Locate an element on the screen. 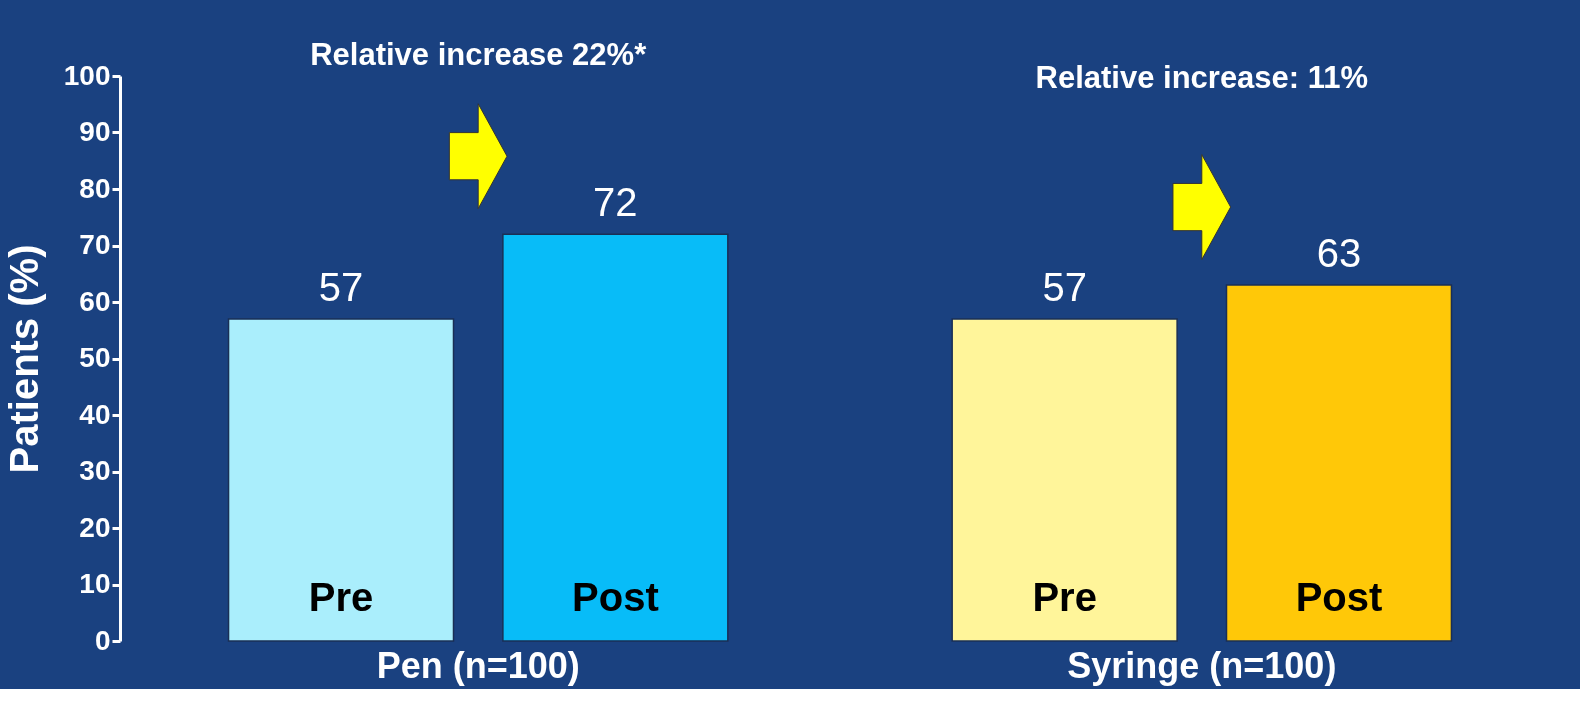 The height and width of the screenshot is (702, 1593). y-tick-label: 70 is located at coordinates (95, 244).